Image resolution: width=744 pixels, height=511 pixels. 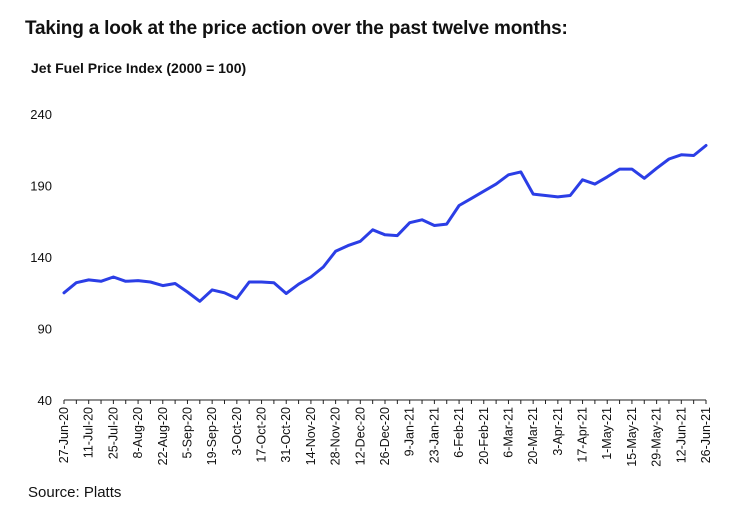 What do you see at coordinates (459, 432) in the screenshot?
I see `x-tick-label: 6-Feb-21` at bounding box center [459, 432].